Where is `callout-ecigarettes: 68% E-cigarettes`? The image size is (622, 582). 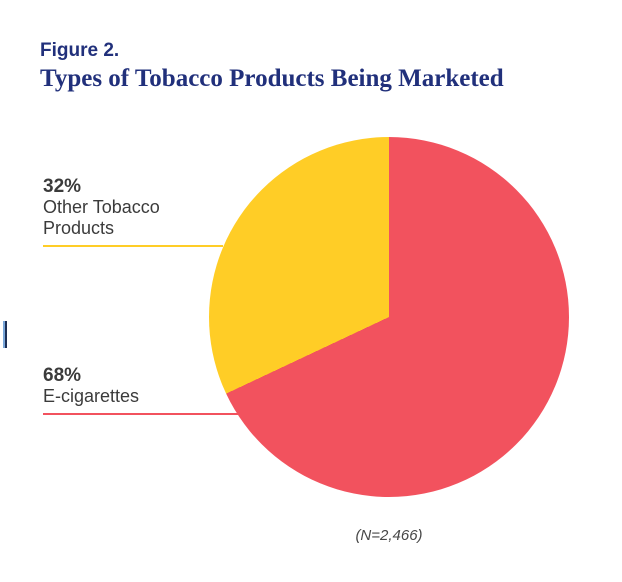 callout-ecigarettes: 68% E-cigarettes is located at coordinates (141, 390).